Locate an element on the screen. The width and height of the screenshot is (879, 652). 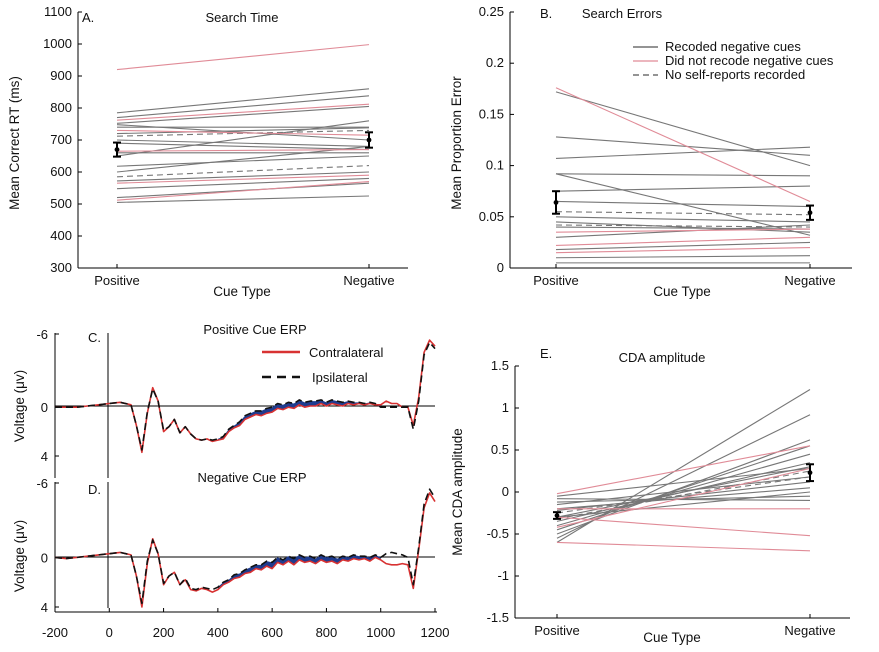
legend-contra-label: Contralateral is located at coordinates (346, 352).